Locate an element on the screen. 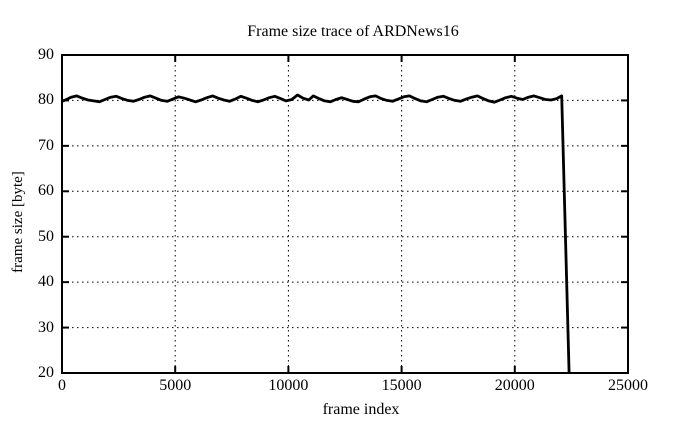 The image size is (695, 429). y-tick-label: 30 is located at coordinates (46, 327).